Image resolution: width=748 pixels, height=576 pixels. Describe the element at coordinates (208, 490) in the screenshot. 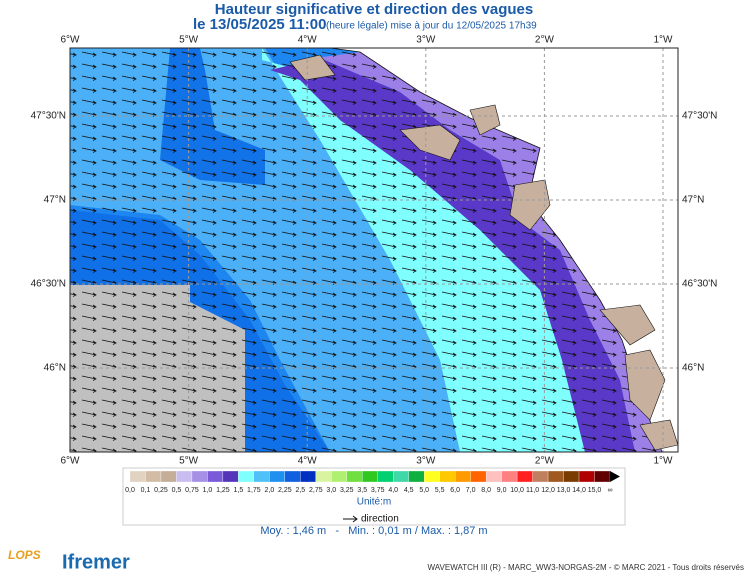

I see `legend-label: 1,0` at that location.